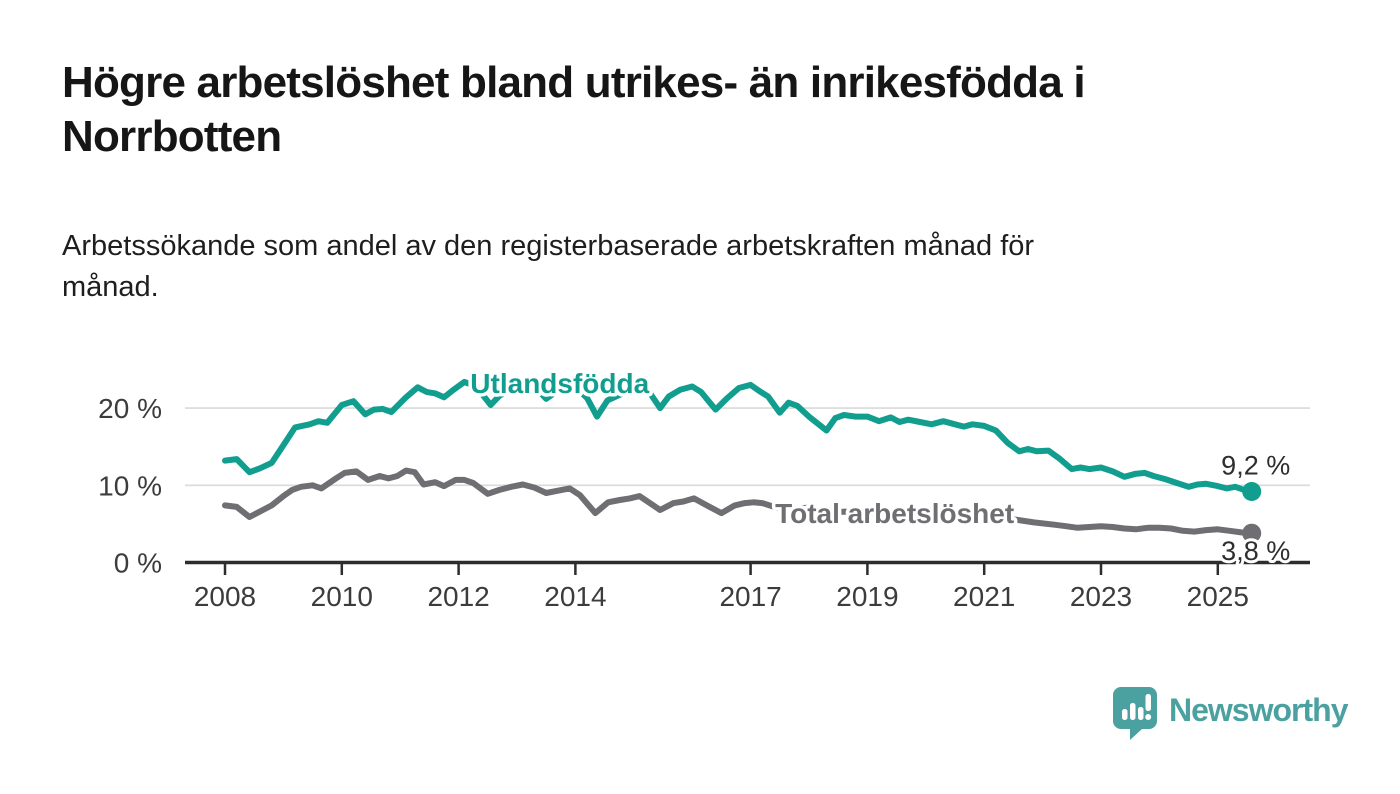  What do you see at coordinates (738, 502) in the screenshot?
I see `series-line-total-arbetsloshet` at bounding box center [738, 502].